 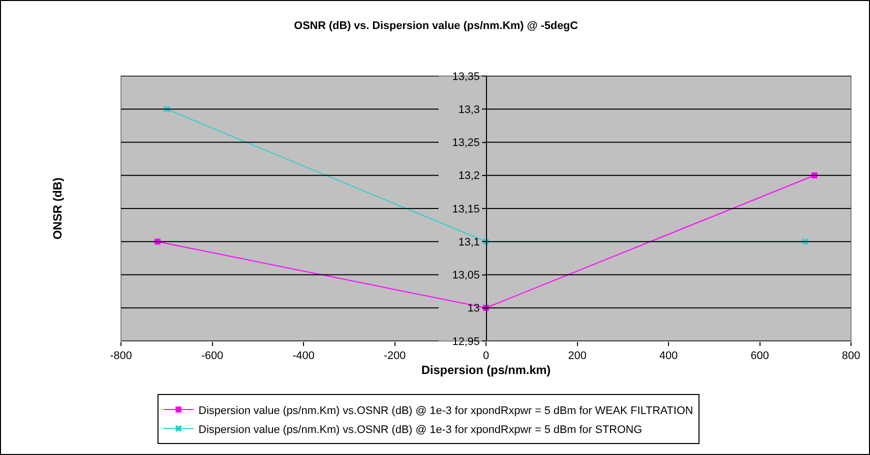 I want to click on legend-label: Dispersion value (ps/nm.Km) vs.OSNR (dB) @ 1e-3 for xpondRxpwr = 5 dBm for STRONG, so click(x=420, y=430).